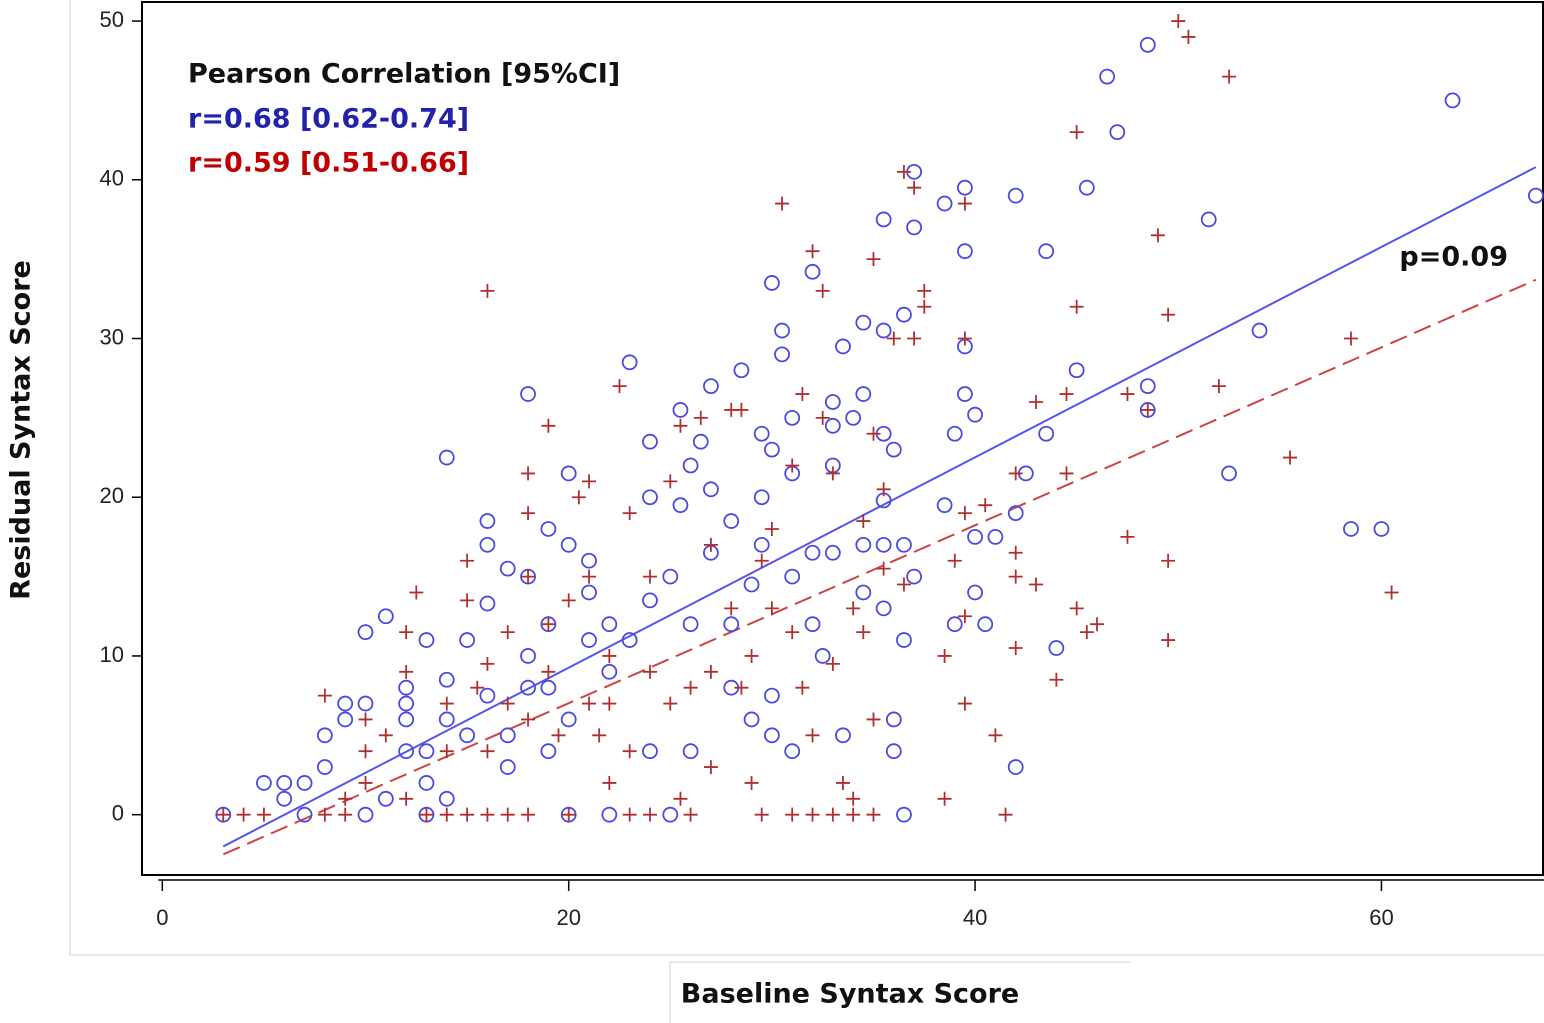 The image size is (1544, 1023). Describe the element at coordinates (162, 917) in the screenshot. I see `x-tick-label: 0` at that location.